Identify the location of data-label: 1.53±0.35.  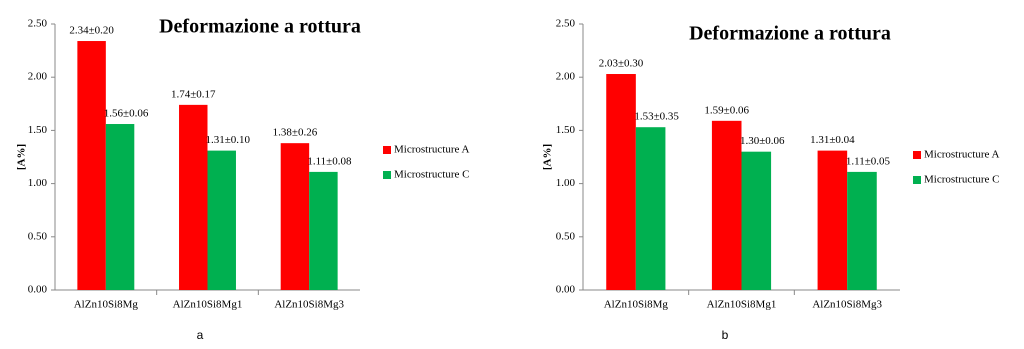
(656, 117).